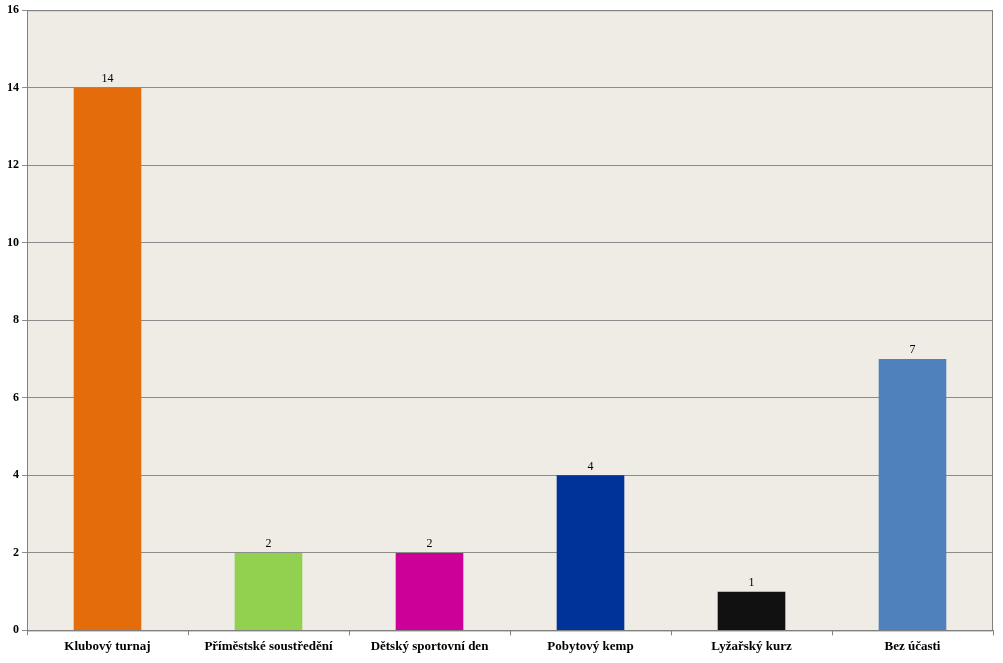 The image size is (1003, 663). Describe the element at coordinates (590, 465) in the screenshot. I see `data-label: 4` at that location.